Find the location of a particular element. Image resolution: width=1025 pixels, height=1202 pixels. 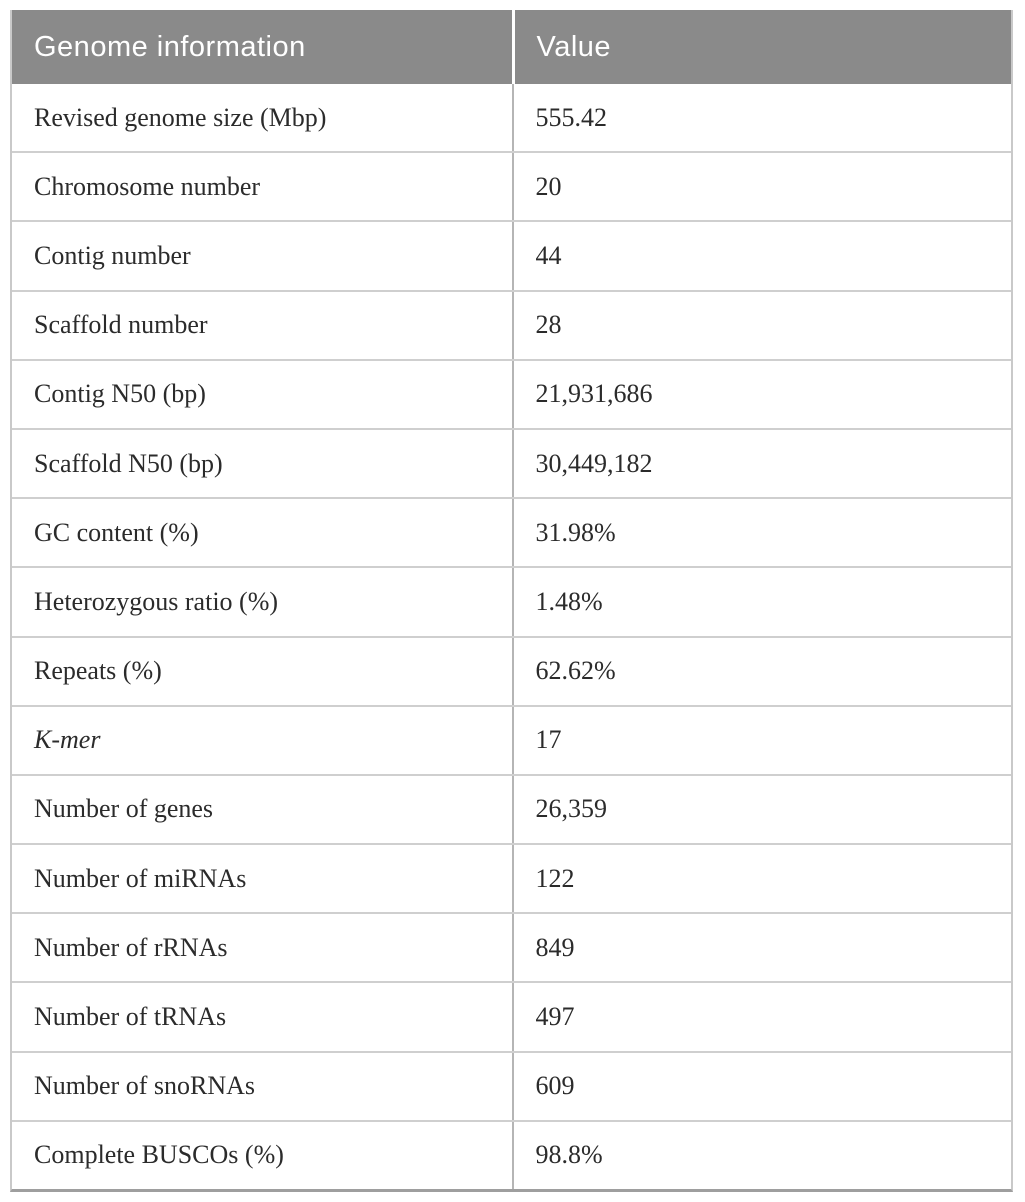

table-row: Heterozygous ratio (%) 1.48% is located at coordinates (512, 601).